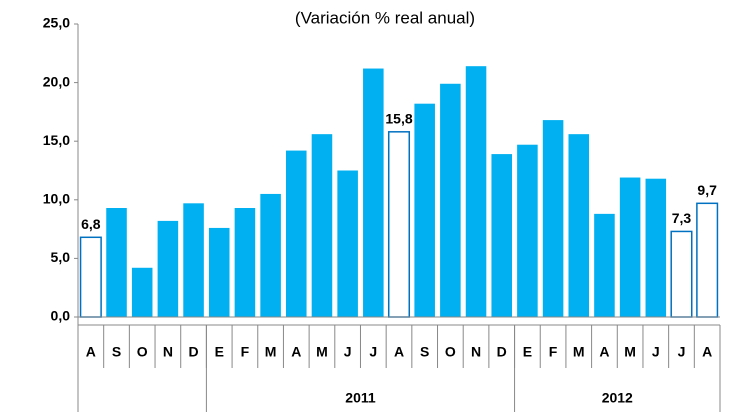 Image resolution: width=730 pixels, height=412 pixels. What do you see at coordinates (61, 316) in the screenshot?
I see `y-tick-label: 0,0` at bounding box center [61, 316].